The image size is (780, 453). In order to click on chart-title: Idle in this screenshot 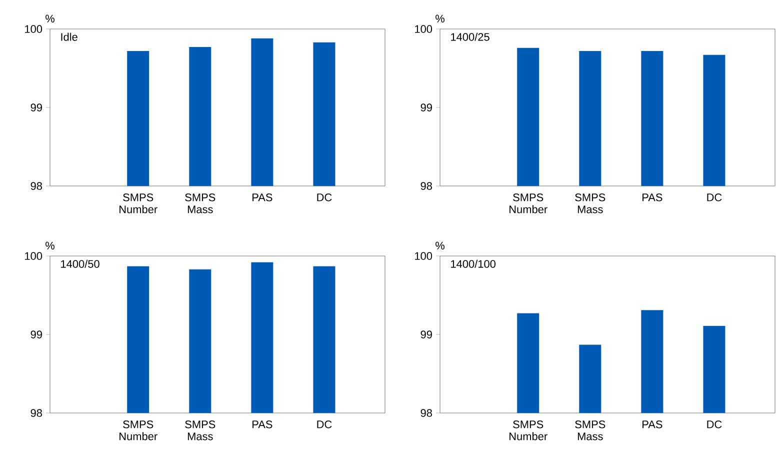, I will do `click(69, 36)`.